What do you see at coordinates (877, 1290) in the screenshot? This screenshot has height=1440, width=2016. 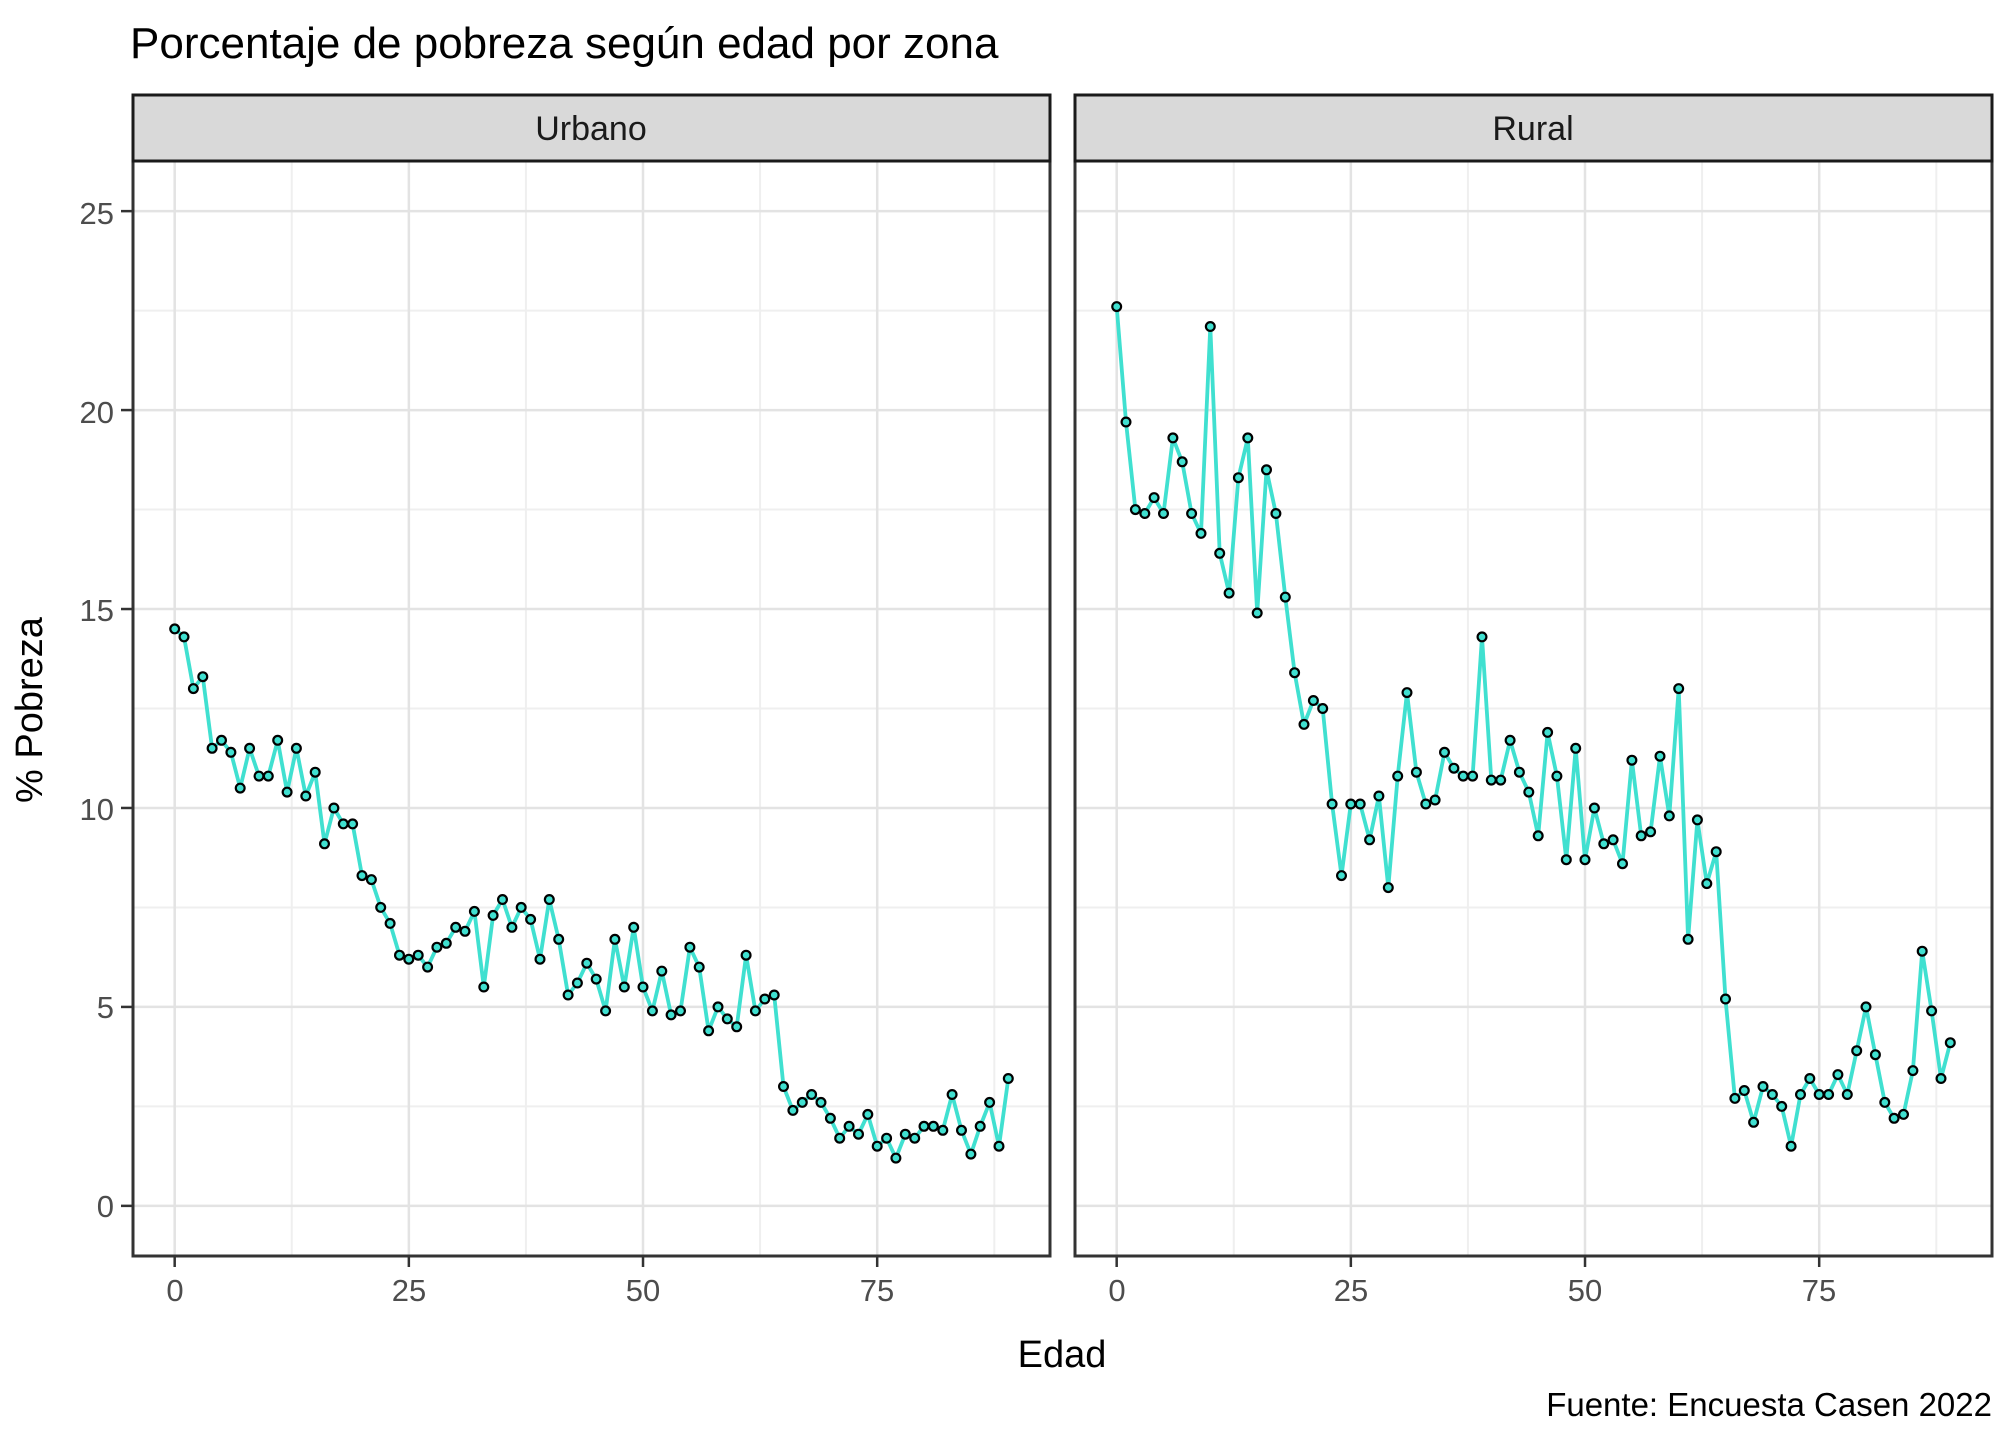 I see `x-tick-urbano-75: 75` at bounding box center [877, 1290].